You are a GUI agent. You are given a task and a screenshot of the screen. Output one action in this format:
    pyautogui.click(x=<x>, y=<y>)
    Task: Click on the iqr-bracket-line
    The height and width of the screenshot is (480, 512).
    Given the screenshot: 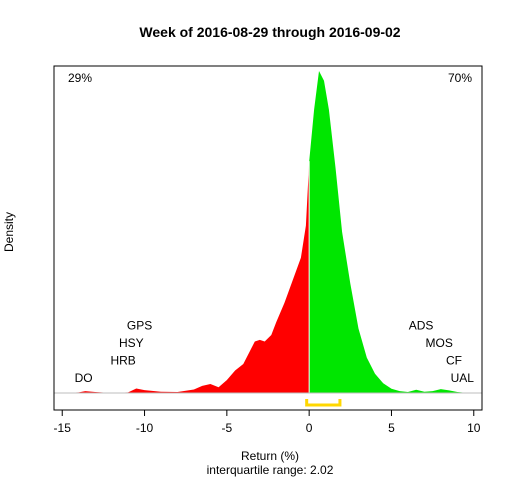 What is the action you would take?
    pyautogui.click(x=323, y=403)
    